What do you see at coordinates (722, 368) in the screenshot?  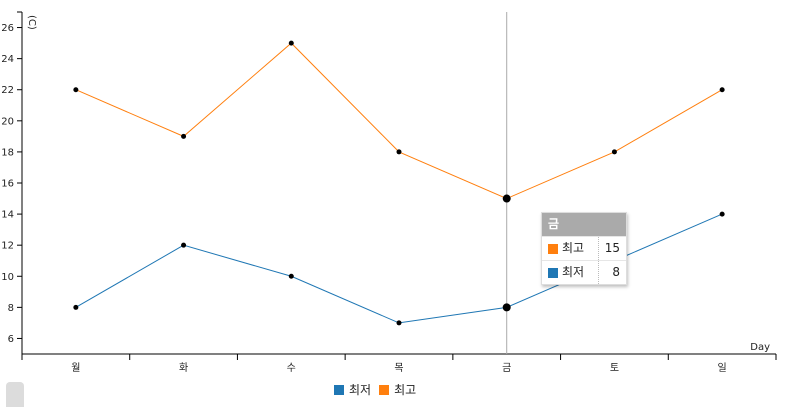 I see `x-tick-label-6: 일` at bounding box center [722, 368].